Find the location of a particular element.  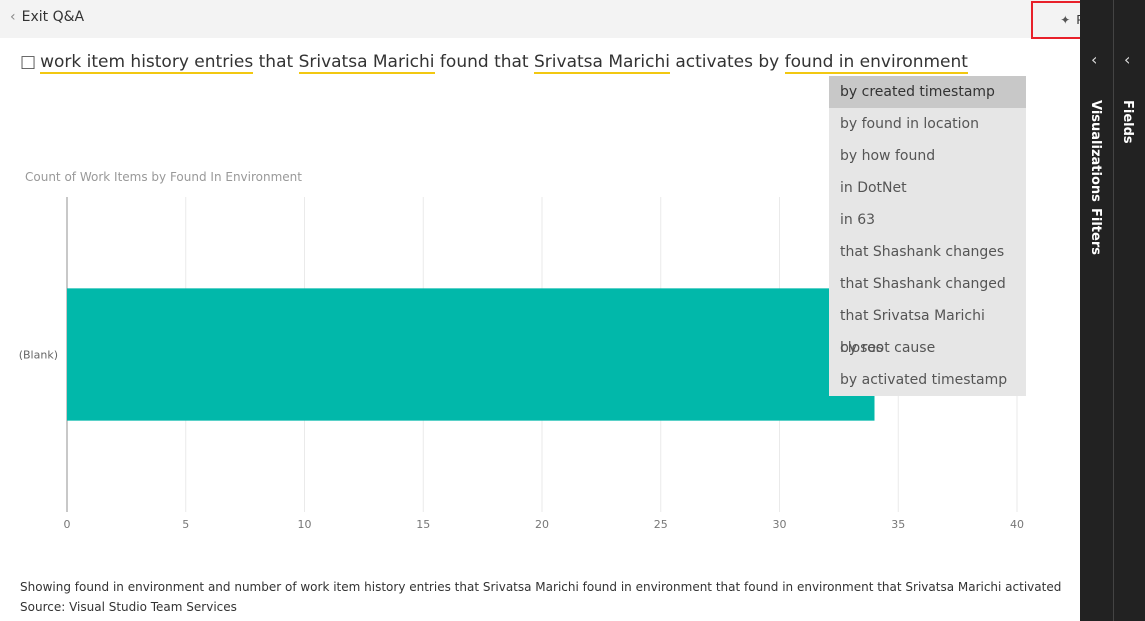

x-tick-label: 0 is located at coordinates (67, 524).